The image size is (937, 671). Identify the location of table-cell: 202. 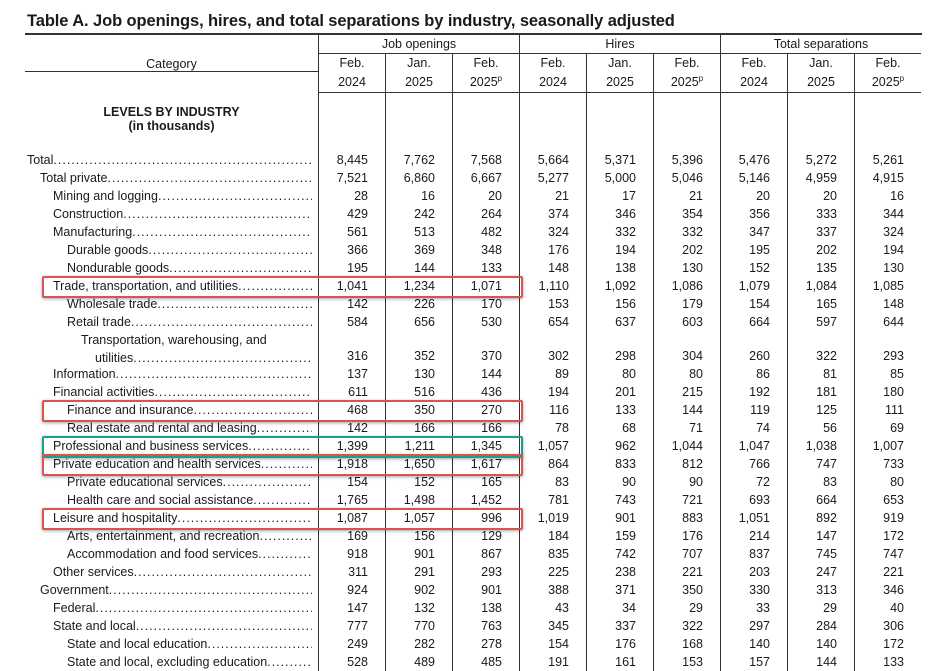
(686, 250).